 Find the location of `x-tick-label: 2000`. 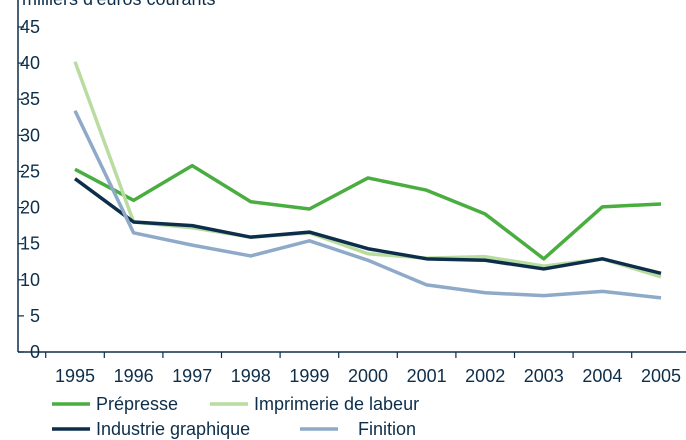

x-tick-label: 2000 is located at coordinates (368, 376).